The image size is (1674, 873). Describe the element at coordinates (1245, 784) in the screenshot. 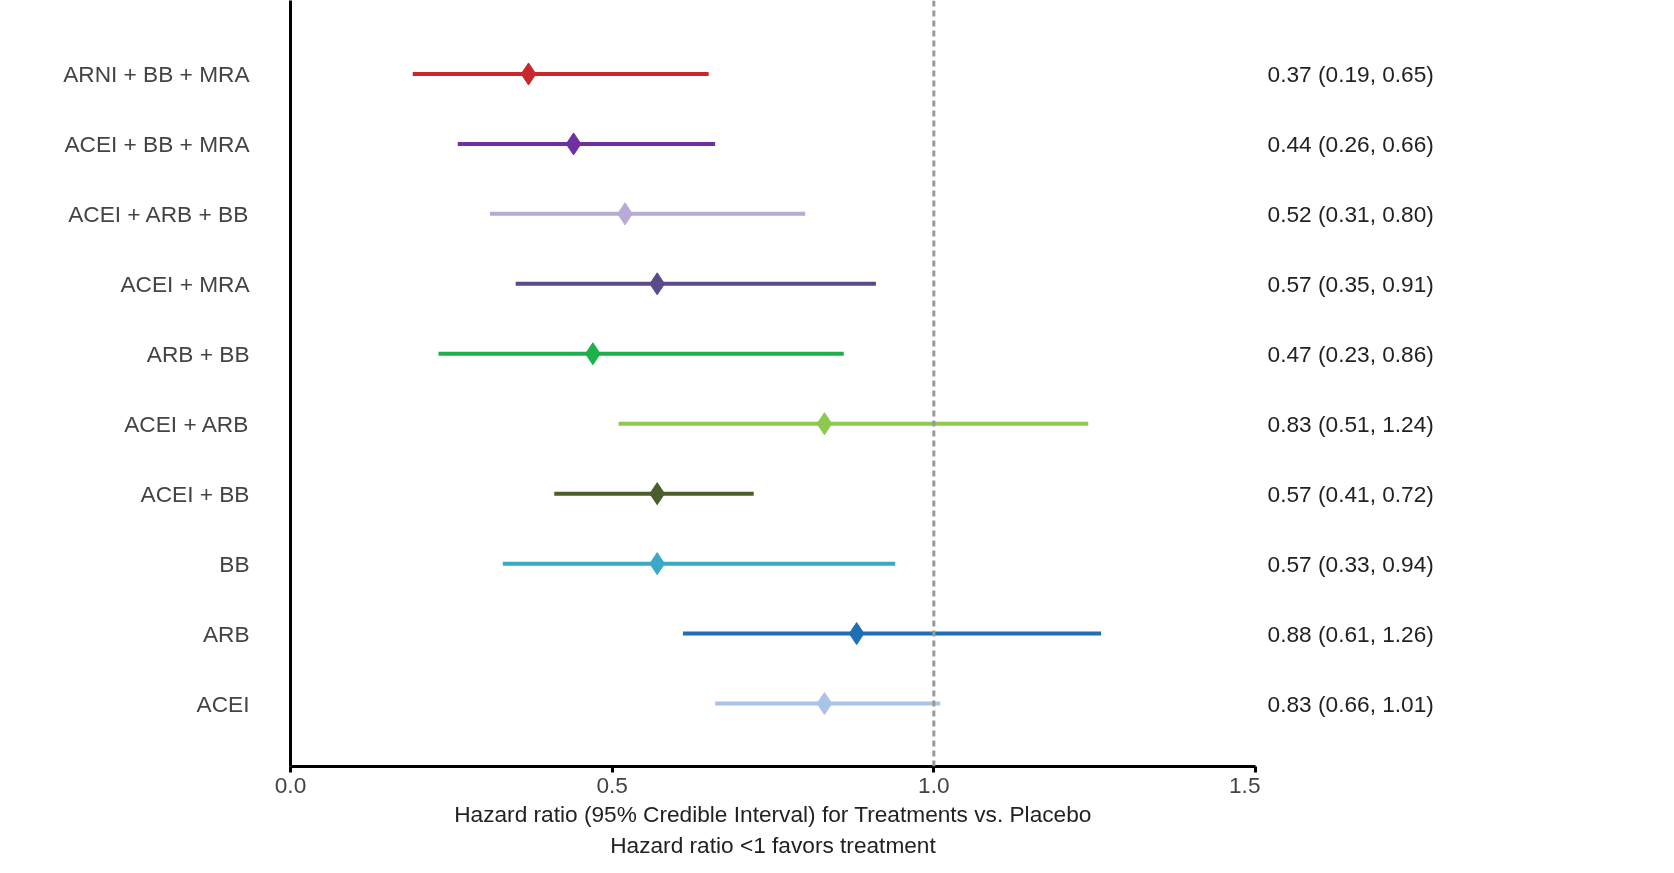

I see `x-tick-label: 1.5` at that location.